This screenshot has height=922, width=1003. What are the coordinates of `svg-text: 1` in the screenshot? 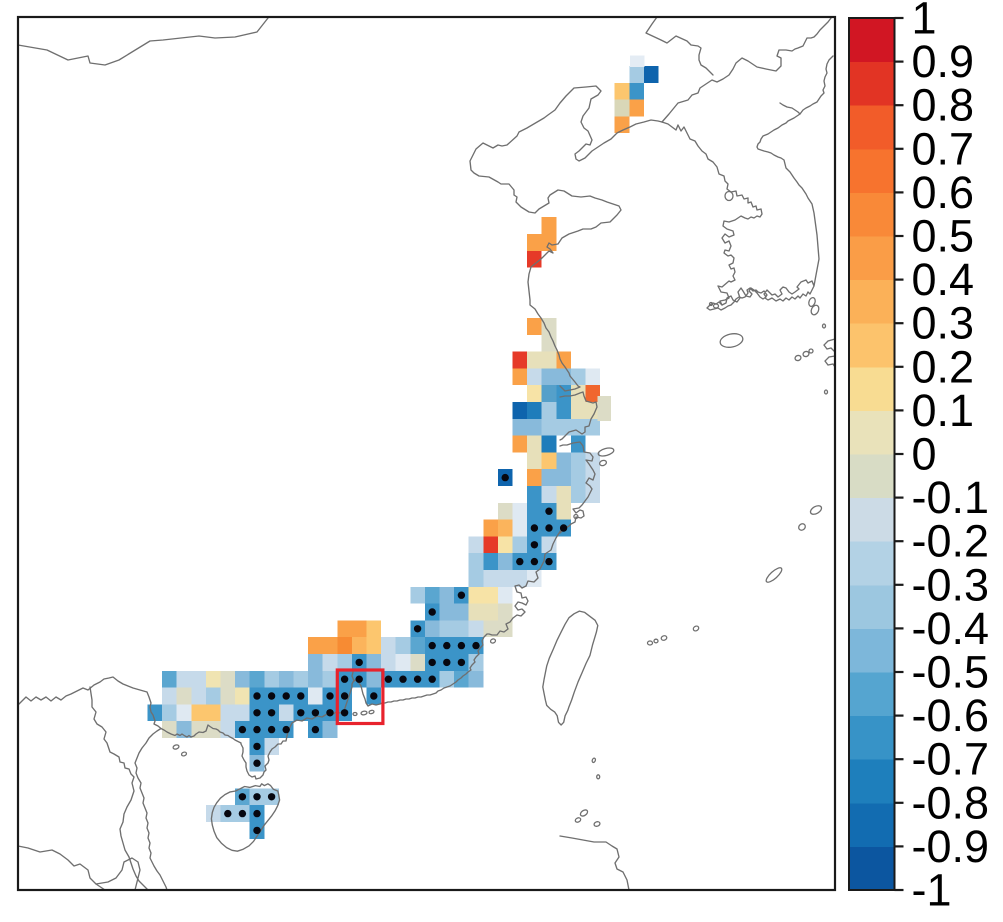 It's located at (924, 22).